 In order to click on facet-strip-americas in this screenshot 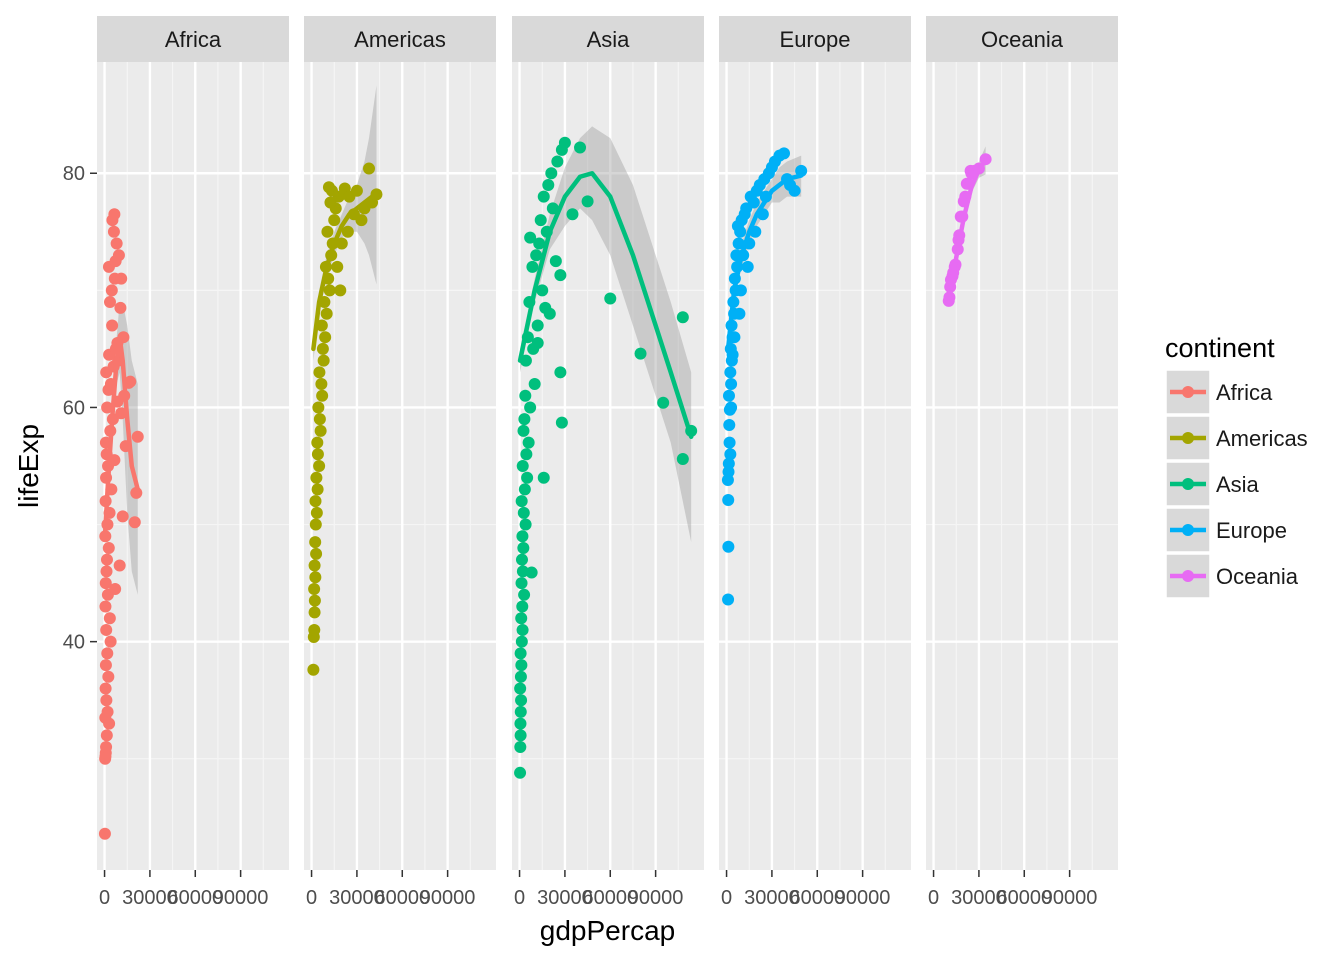, I will do `click(400, 39)`.